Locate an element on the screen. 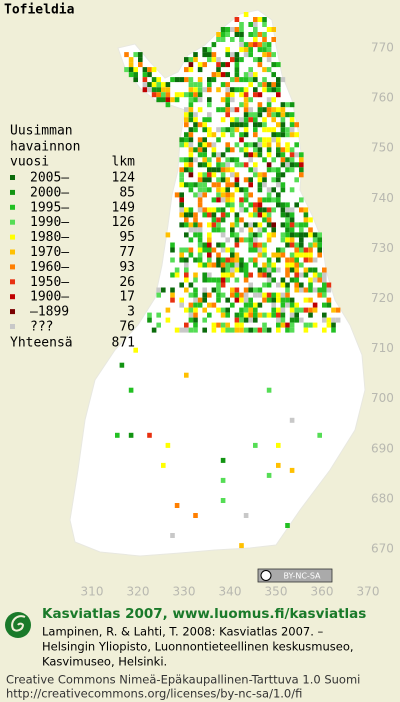  legend-count: 17 is located at coordinates (127, 297).